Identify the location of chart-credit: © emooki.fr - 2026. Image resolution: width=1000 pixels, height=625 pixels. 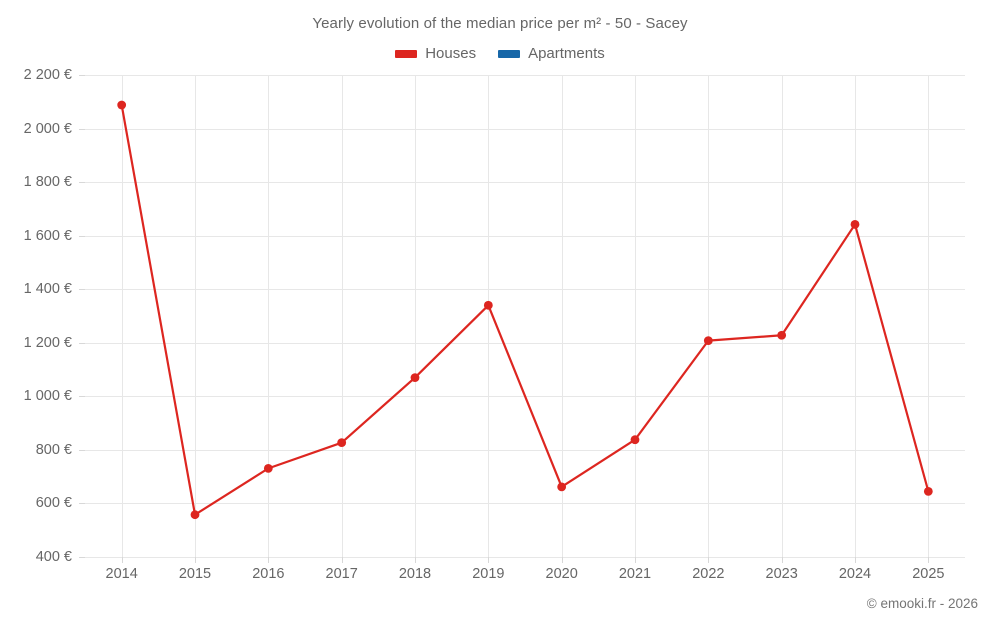
(922, 603).